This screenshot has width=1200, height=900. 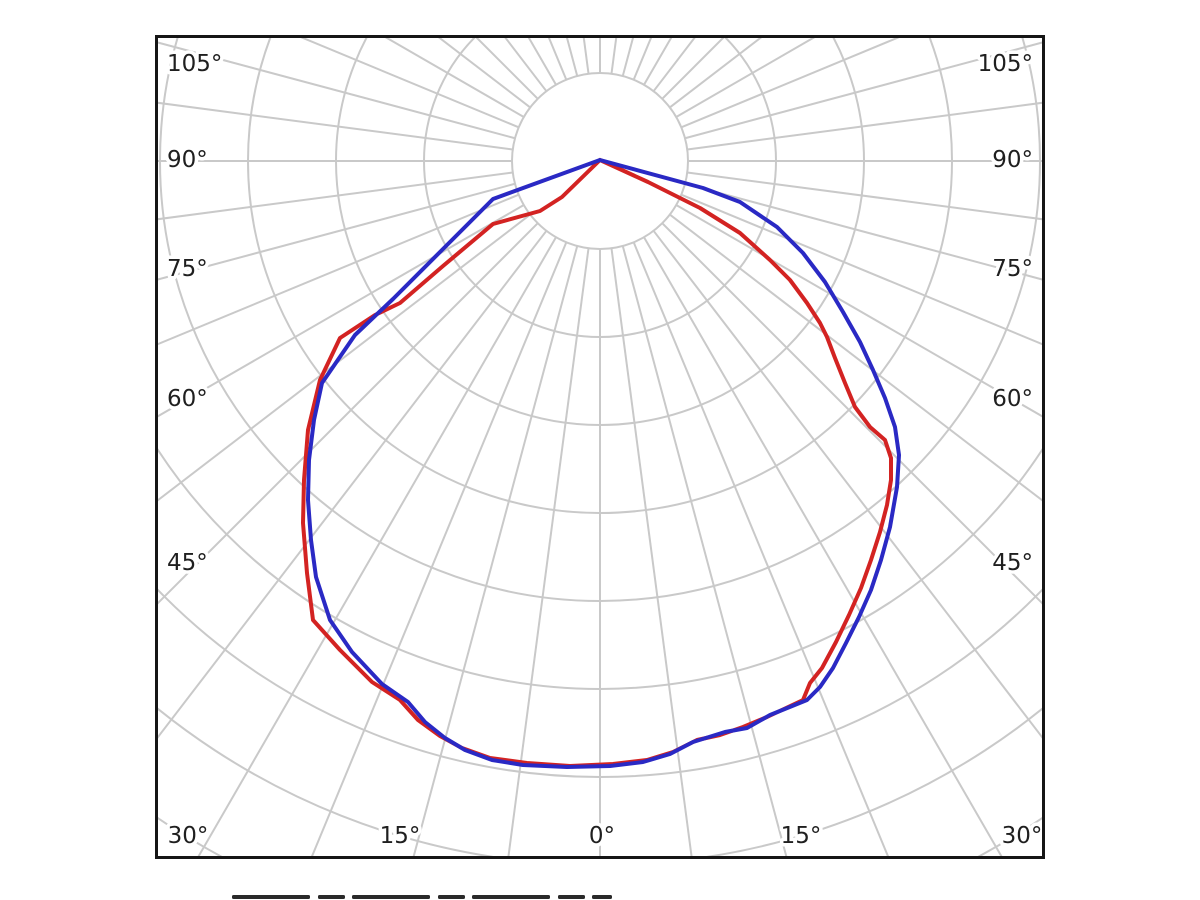 What do you see at coordinates (602, 836) in the screenshot?
I see `angle-label: 0°` at bounding box center [602, 836].